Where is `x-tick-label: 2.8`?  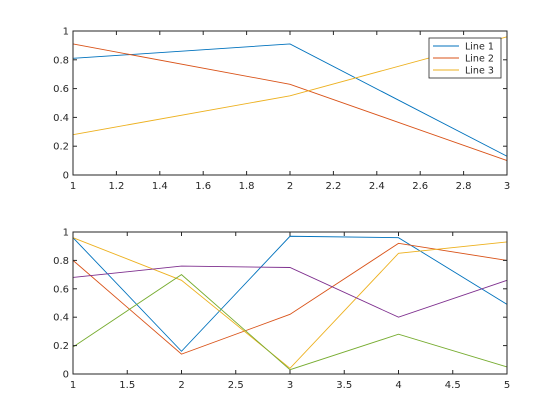 x-tick-label: 2.8 is located at coordinates (464, 186).